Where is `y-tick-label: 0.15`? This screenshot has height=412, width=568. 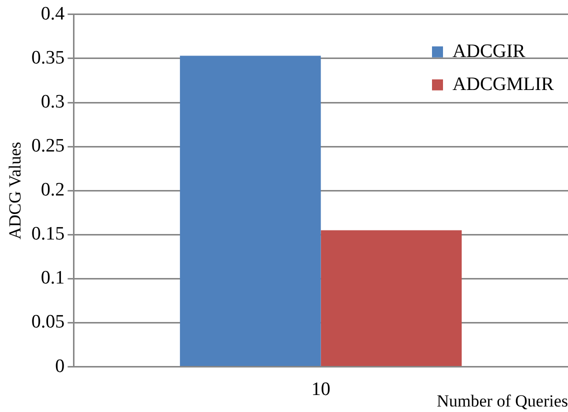 y-tick-label: 0.15 is located at coordinates (48, 234).